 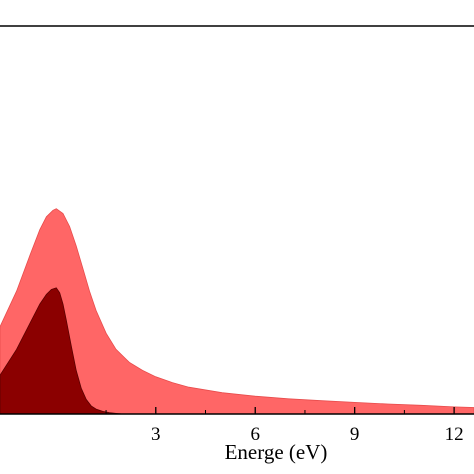 What do you see at coordinates (355, 434) in the screenshot?
I see `x-tick-label: 9` at bounding box center [355, 434].